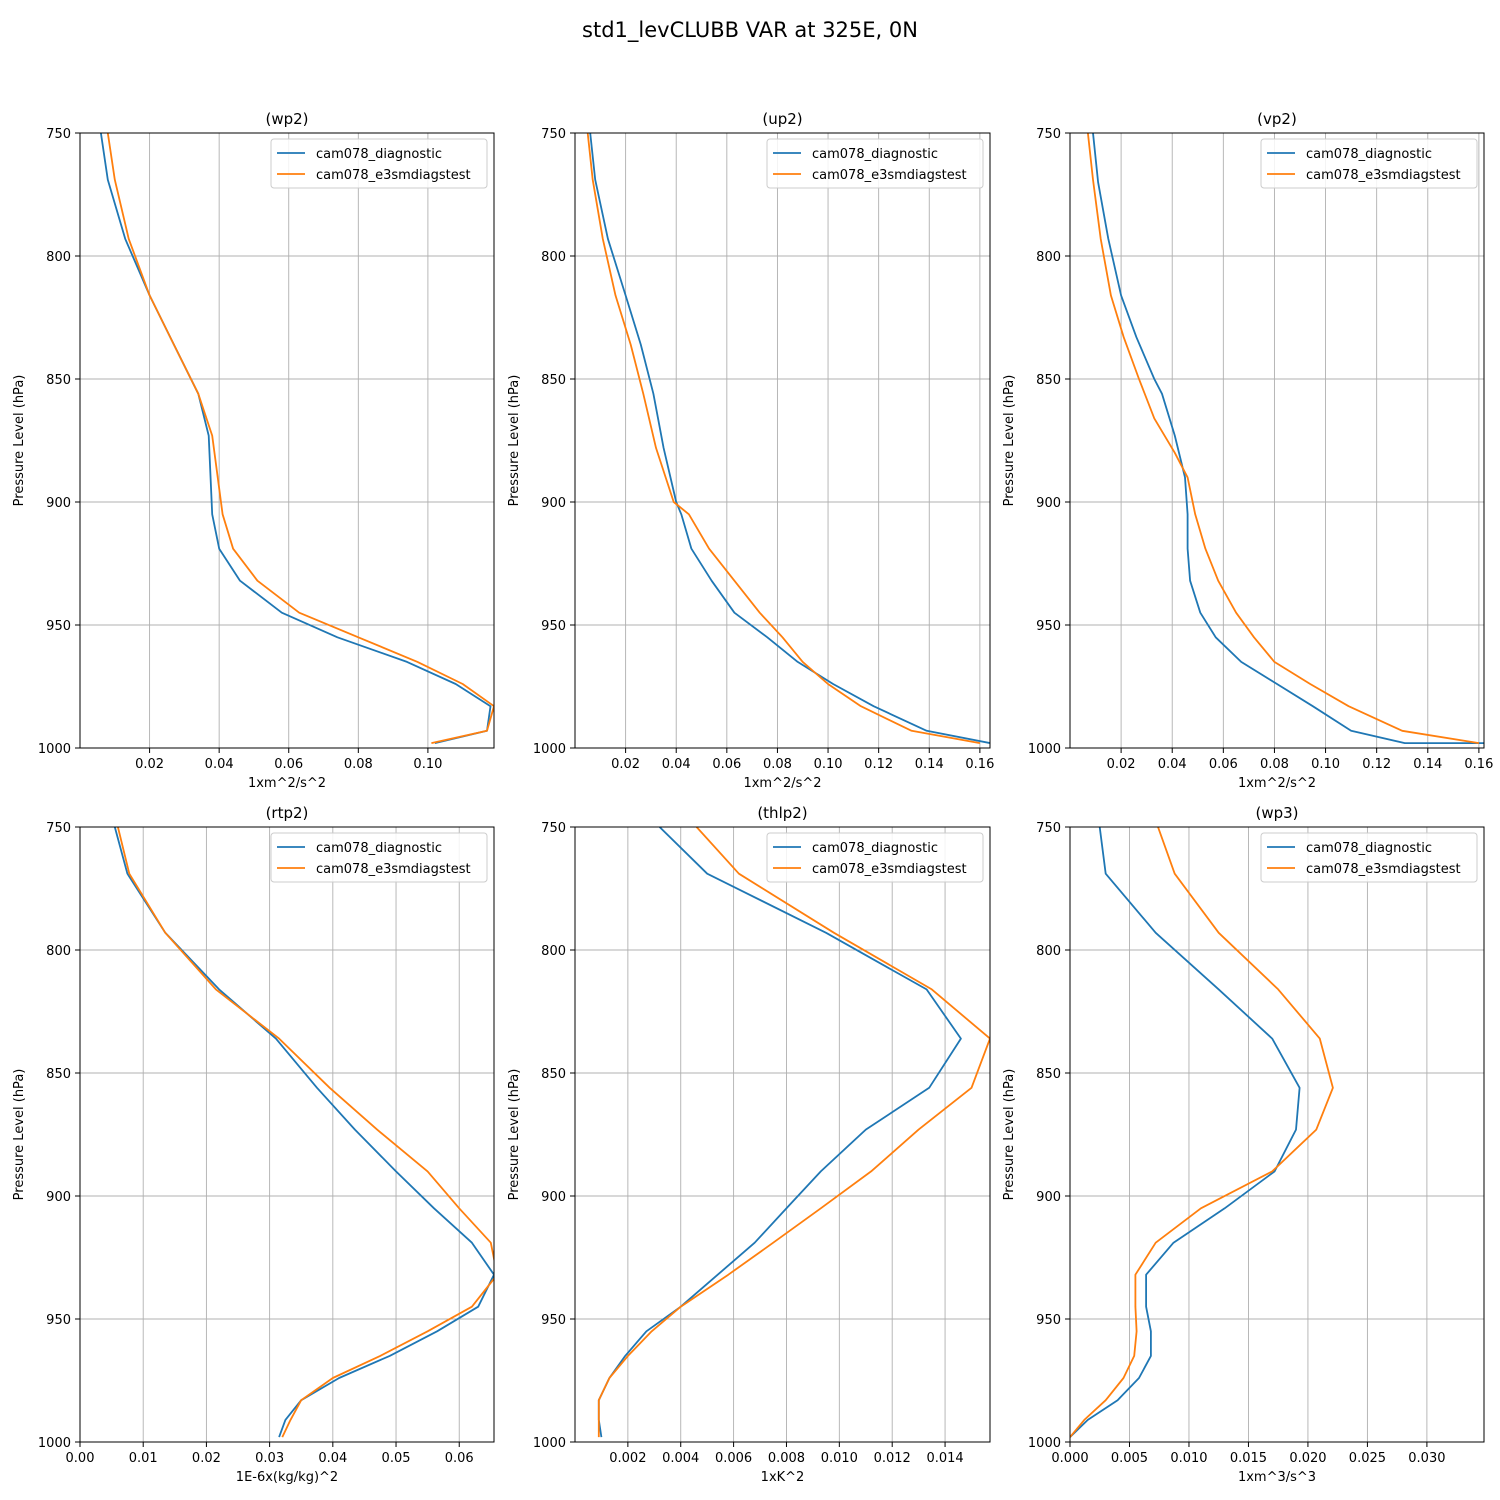 The image size is (1500, 1500). What do you see at coordinates (944, 1458) in the screenshot?
I see `x-tick-label: 0.014` at bounding box center [944, 1458].